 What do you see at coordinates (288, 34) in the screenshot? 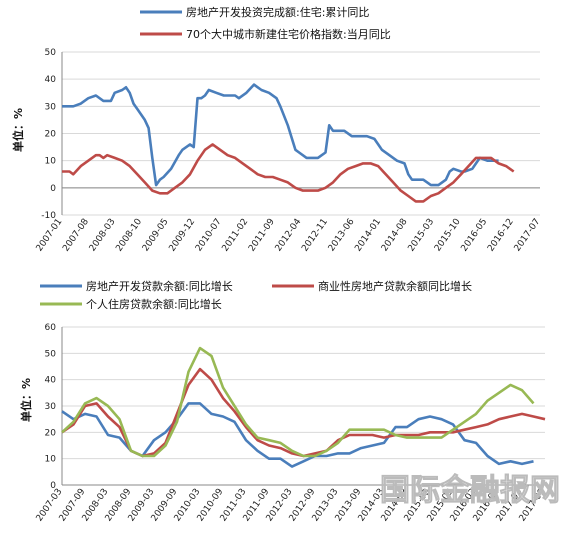
I see `top-legend-label-2: 70个大中城市新建住宅价格指数:当月同比` at bounding box center [288, 34].